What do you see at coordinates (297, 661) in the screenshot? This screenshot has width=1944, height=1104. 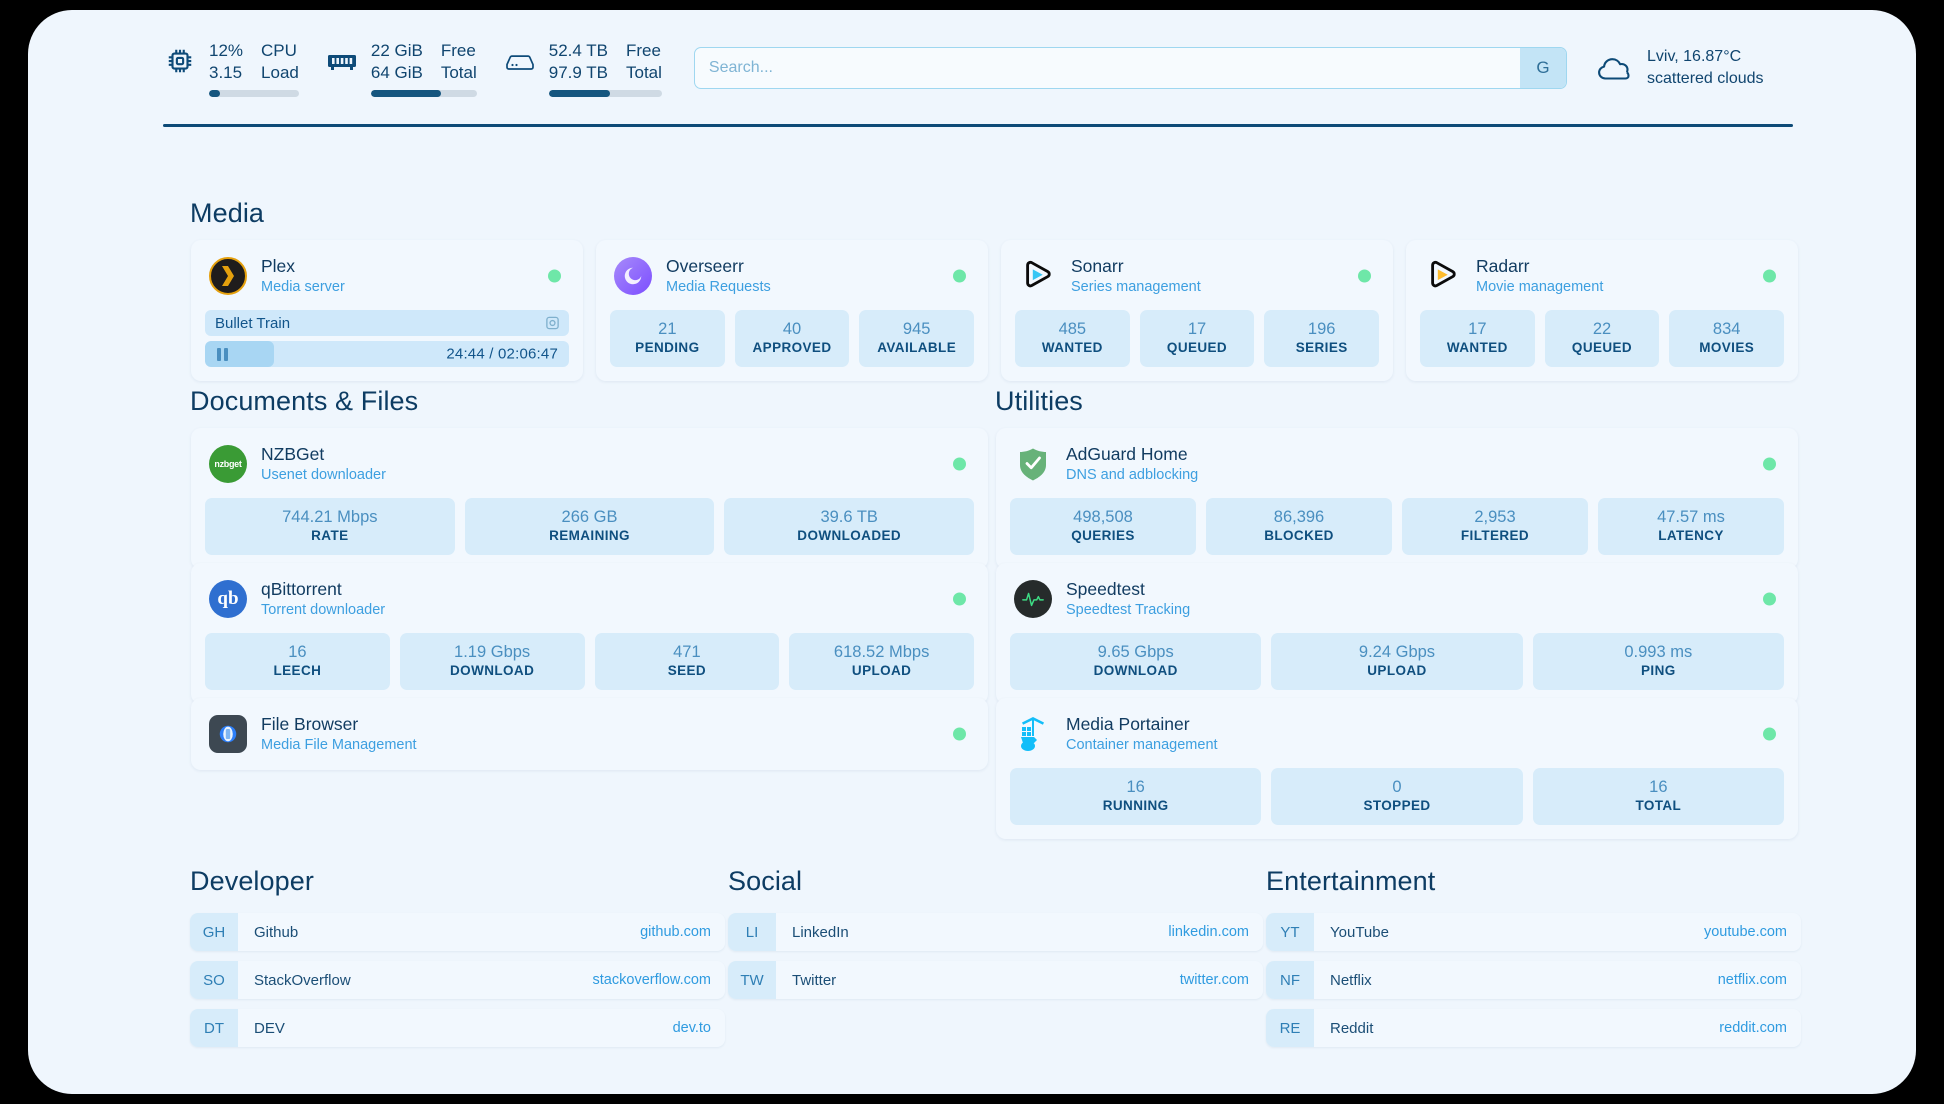 I see `stat-tile: 16 LEECH` at bounding box center [297, 661].